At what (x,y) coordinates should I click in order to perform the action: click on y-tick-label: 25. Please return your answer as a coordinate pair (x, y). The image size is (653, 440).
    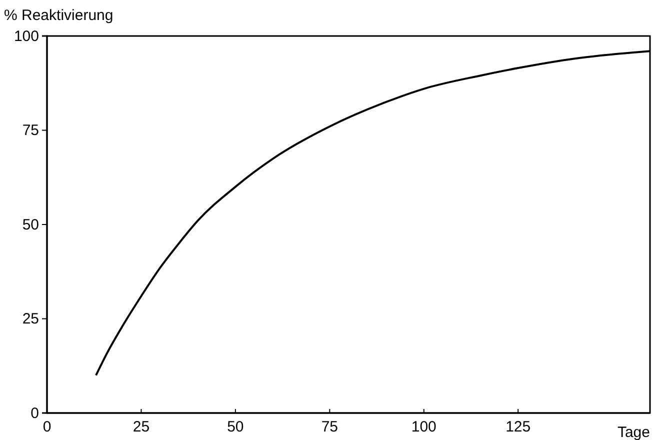
    Looking at the image, I should click on (30, 319).